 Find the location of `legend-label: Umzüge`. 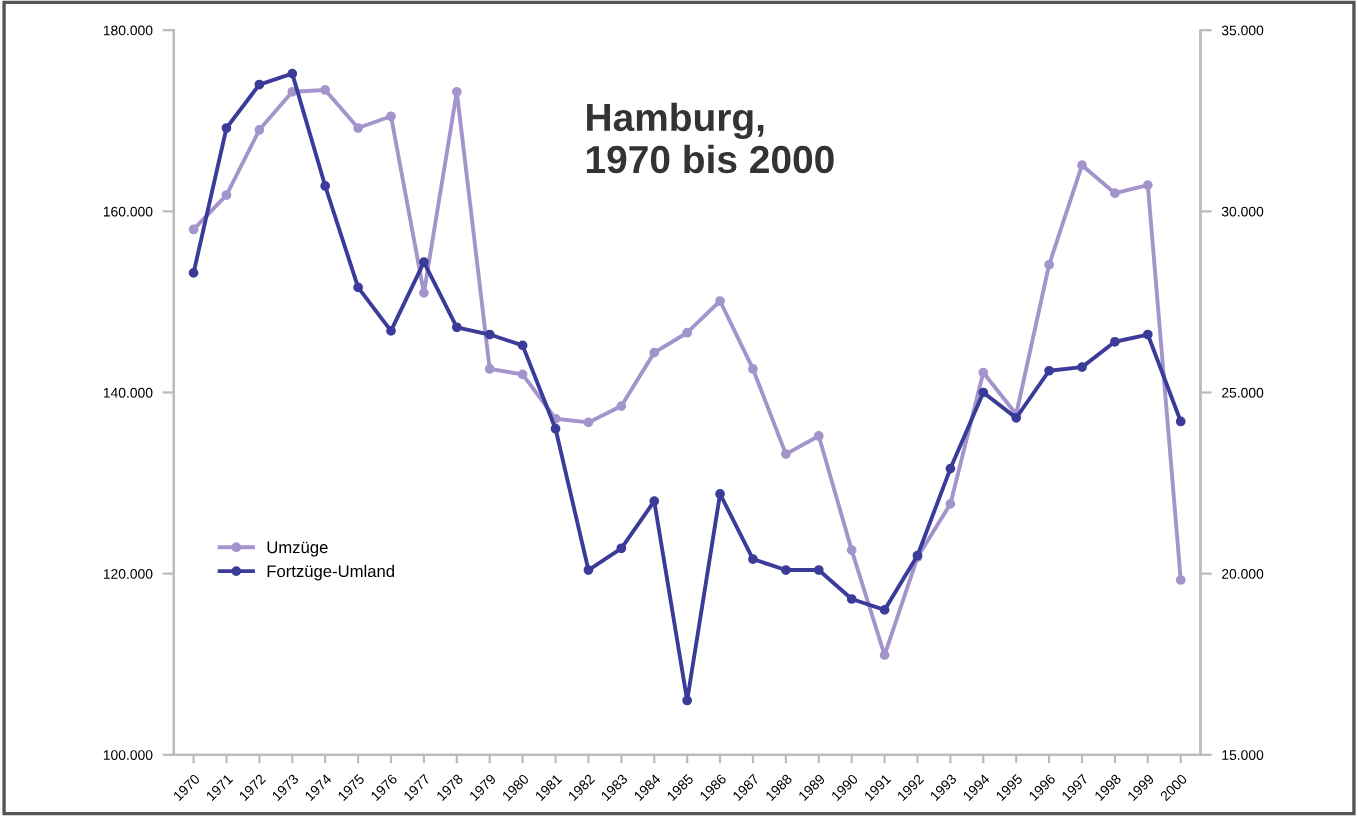

legend-label: Umzüge is located at coordinates (297, 549).